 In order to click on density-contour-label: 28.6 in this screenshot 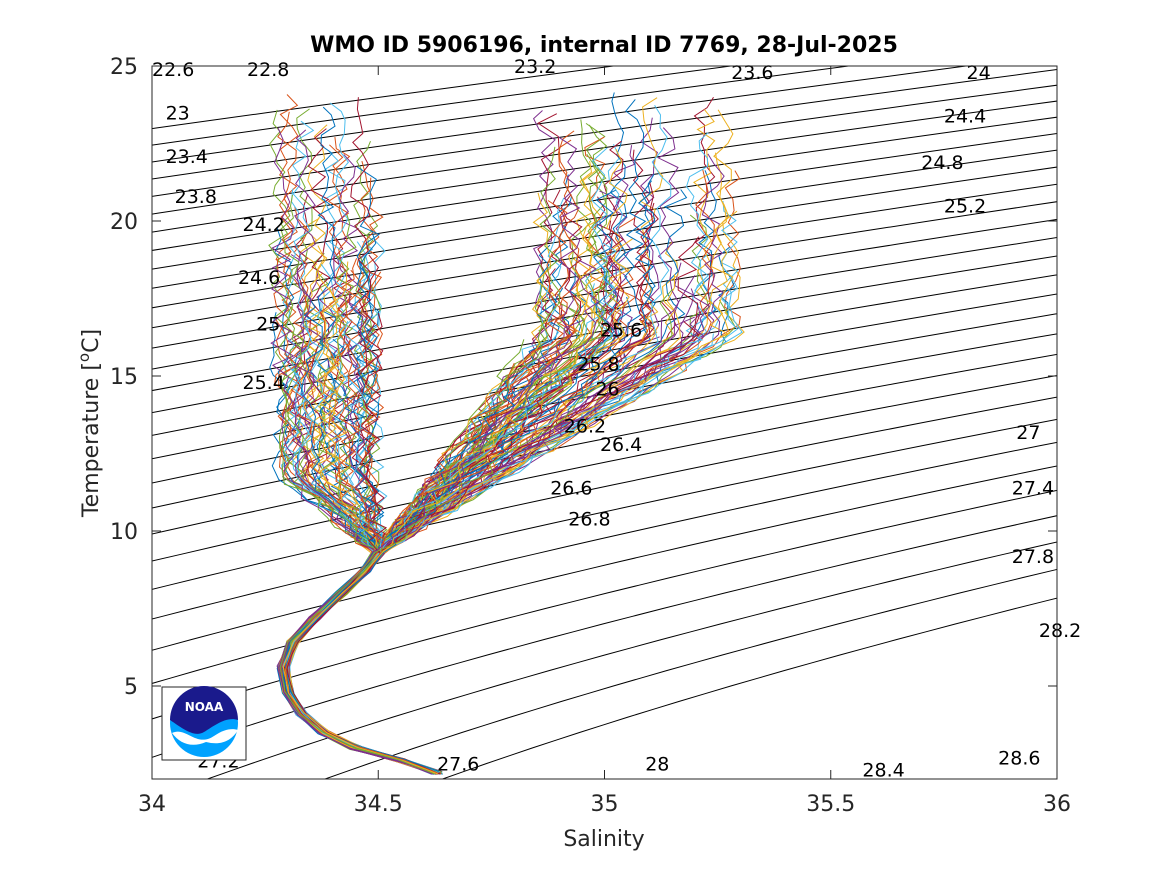, I will do `click(1019, 758)`.